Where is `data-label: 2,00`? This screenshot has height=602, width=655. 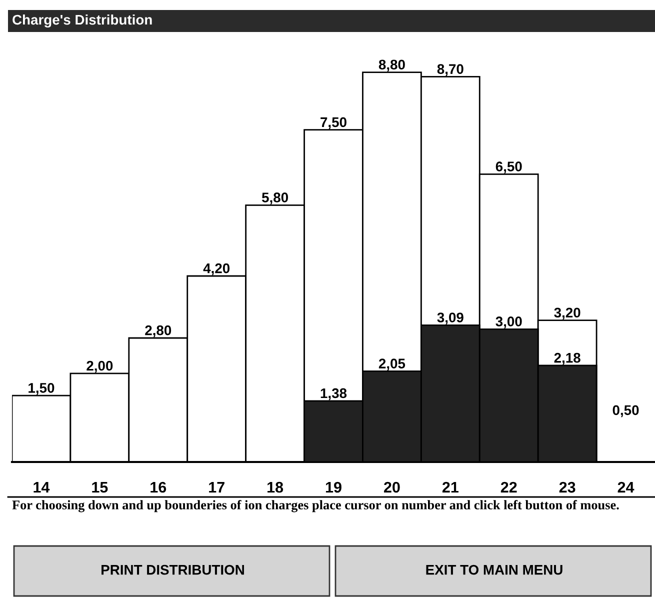
data-label: 2,00 is located at coordinates (99, 366).